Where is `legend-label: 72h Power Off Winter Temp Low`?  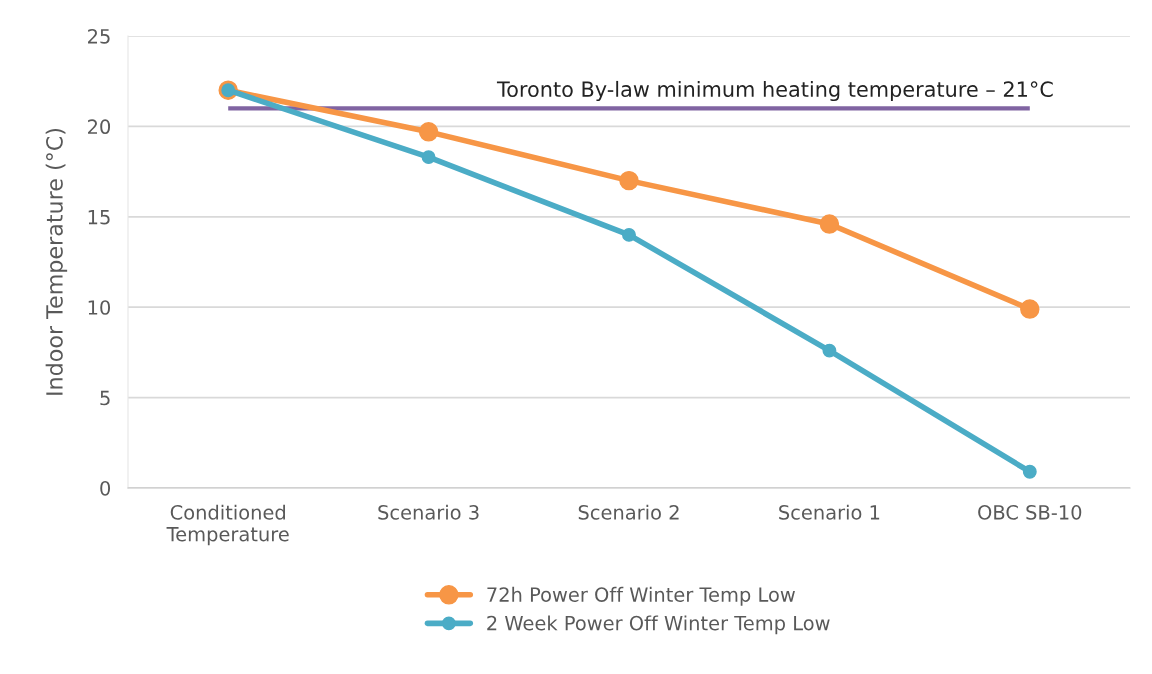 legend-label: 72h Power Off Winter Temp Low is located at coordinates (641, 596).